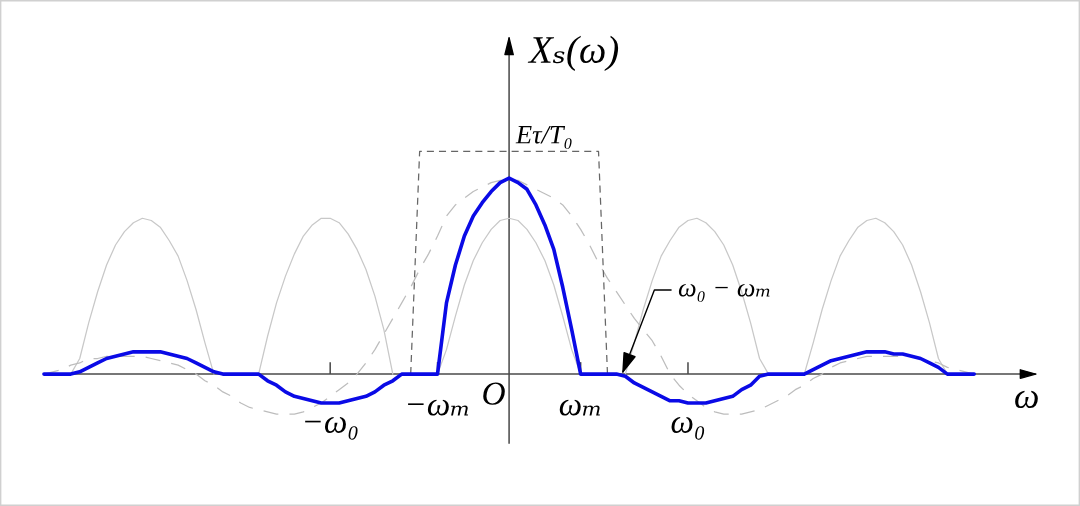  I want to click on annotation: ω₀ − ωₘ, so click(724, 292).